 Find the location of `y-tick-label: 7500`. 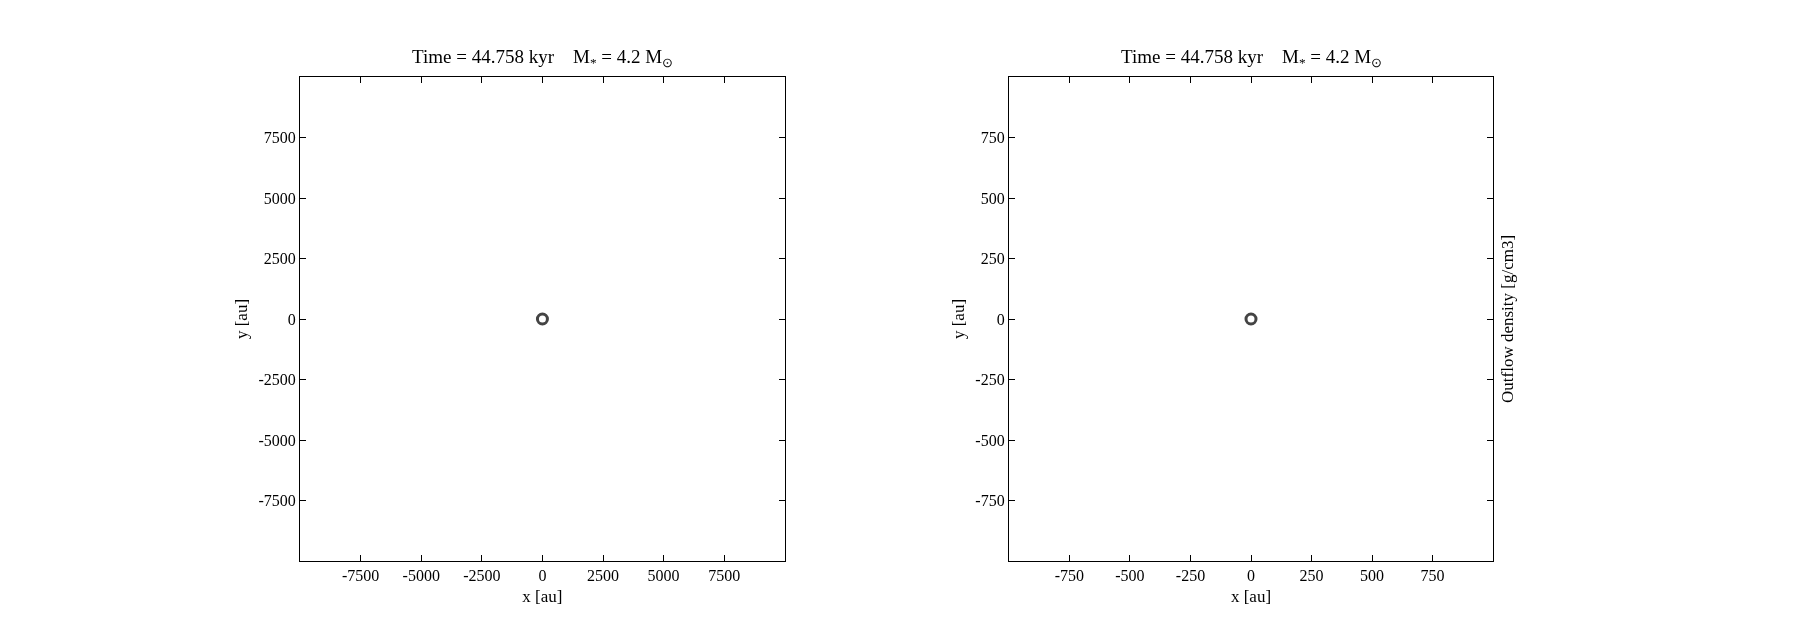

y-tick-label: 7500 is located at coordinates (279, 138).